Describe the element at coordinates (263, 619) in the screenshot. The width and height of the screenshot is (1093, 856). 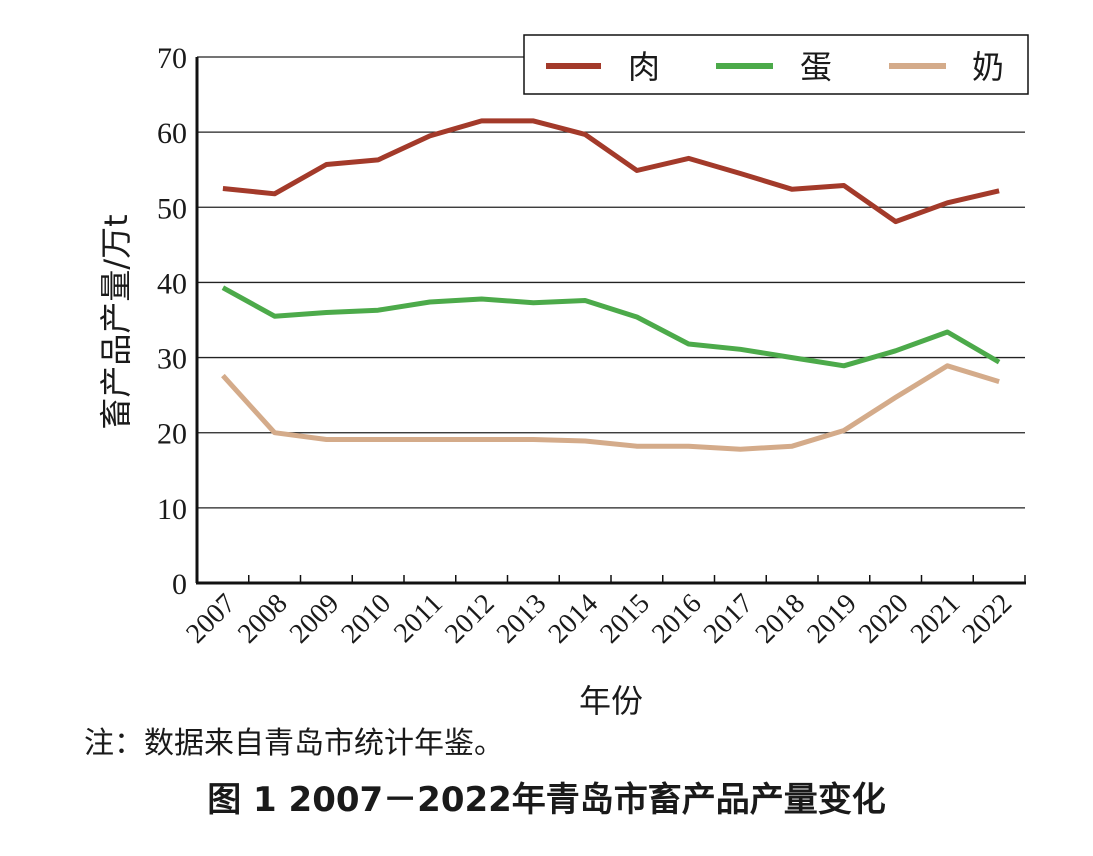
I see `x-tick-label: 2008` at that location.